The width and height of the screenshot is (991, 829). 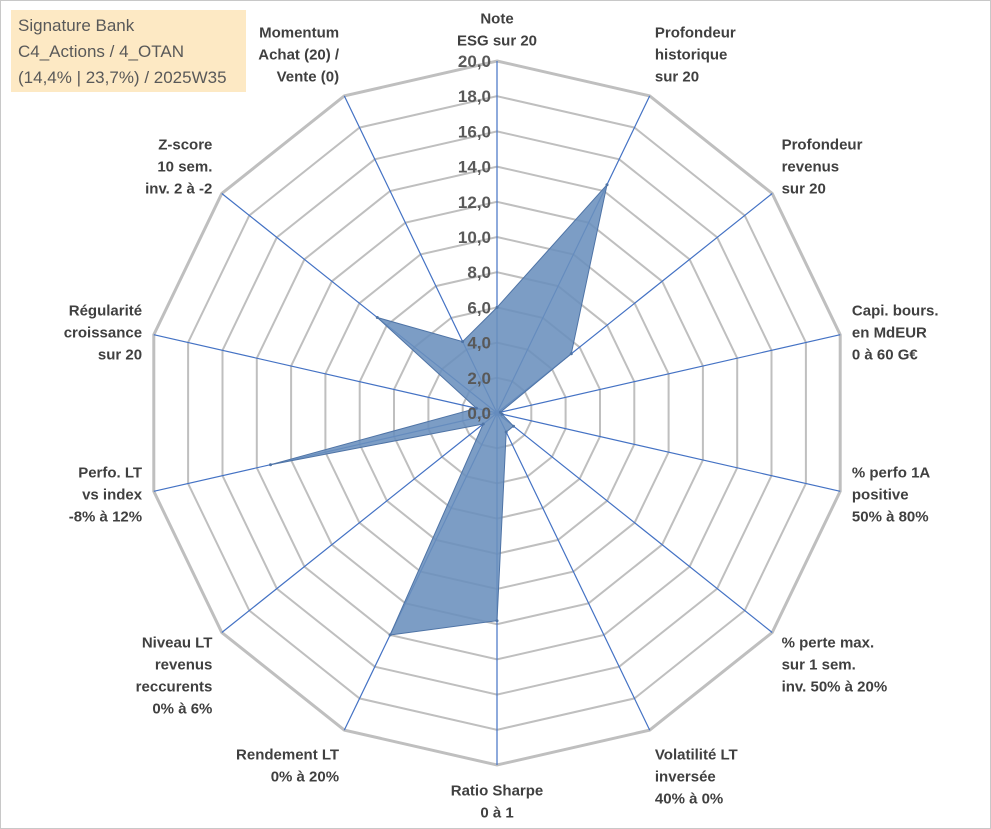 I want to click on axis-label-line: Volatilité LT, so click(x=696, y=755).